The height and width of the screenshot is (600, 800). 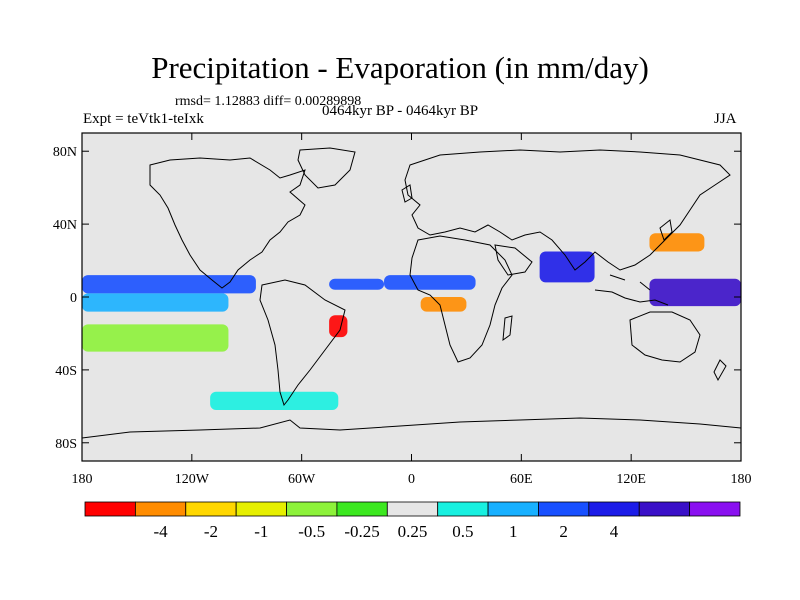 I want to click on colorbar-label: -2, so click(x=211, y=531).